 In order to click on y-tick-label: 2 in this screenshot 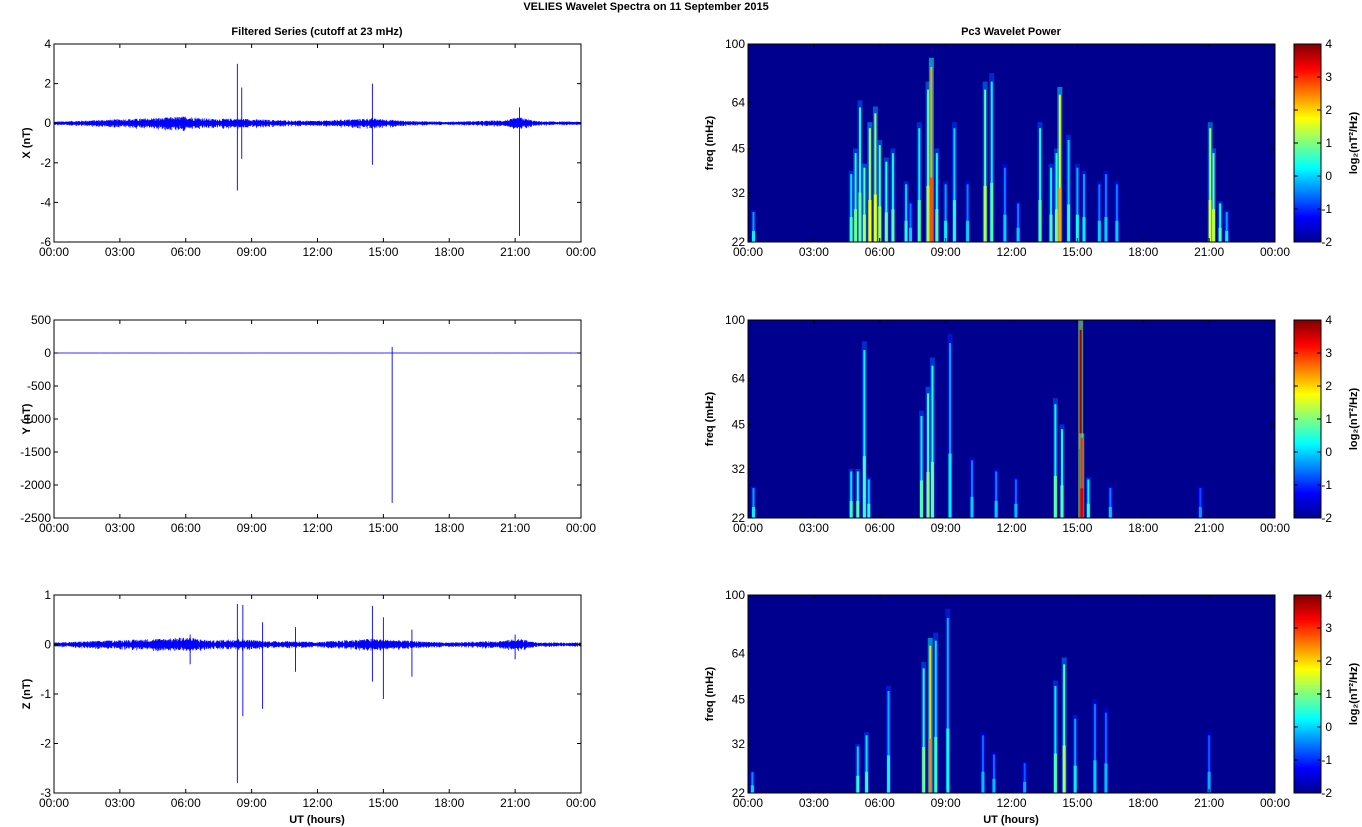, I will do `click(47, 84)`.